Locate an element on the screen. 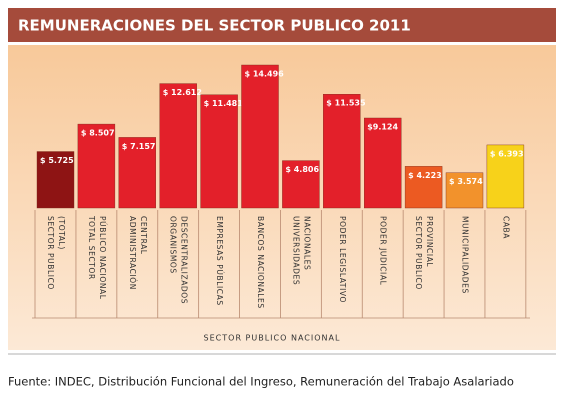 This screenshot has height=402, width=565. value-label: $ 11.535 is located at coordinates (346, 103).